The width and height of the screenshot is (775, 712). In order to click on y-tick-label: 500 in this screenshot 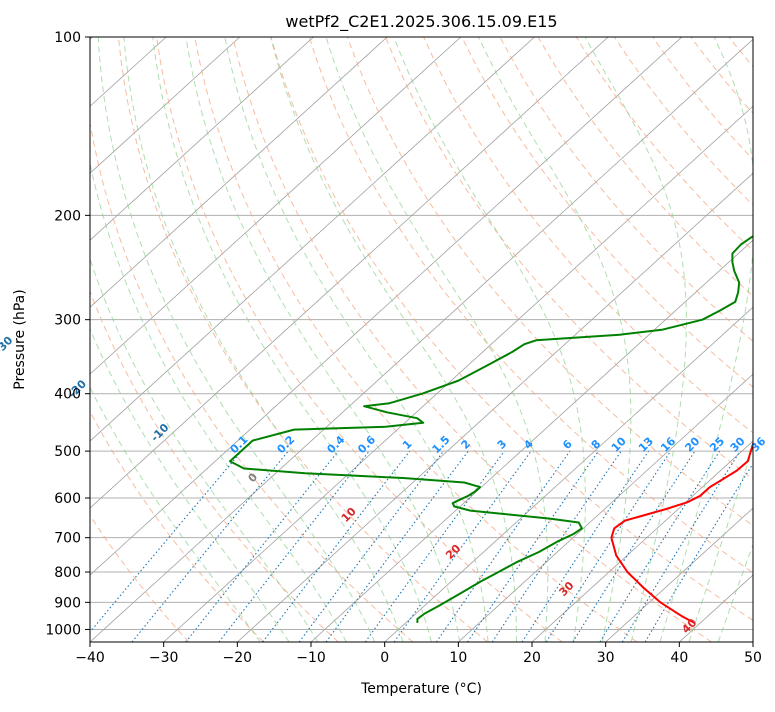, I will do `click(67, 452)`.